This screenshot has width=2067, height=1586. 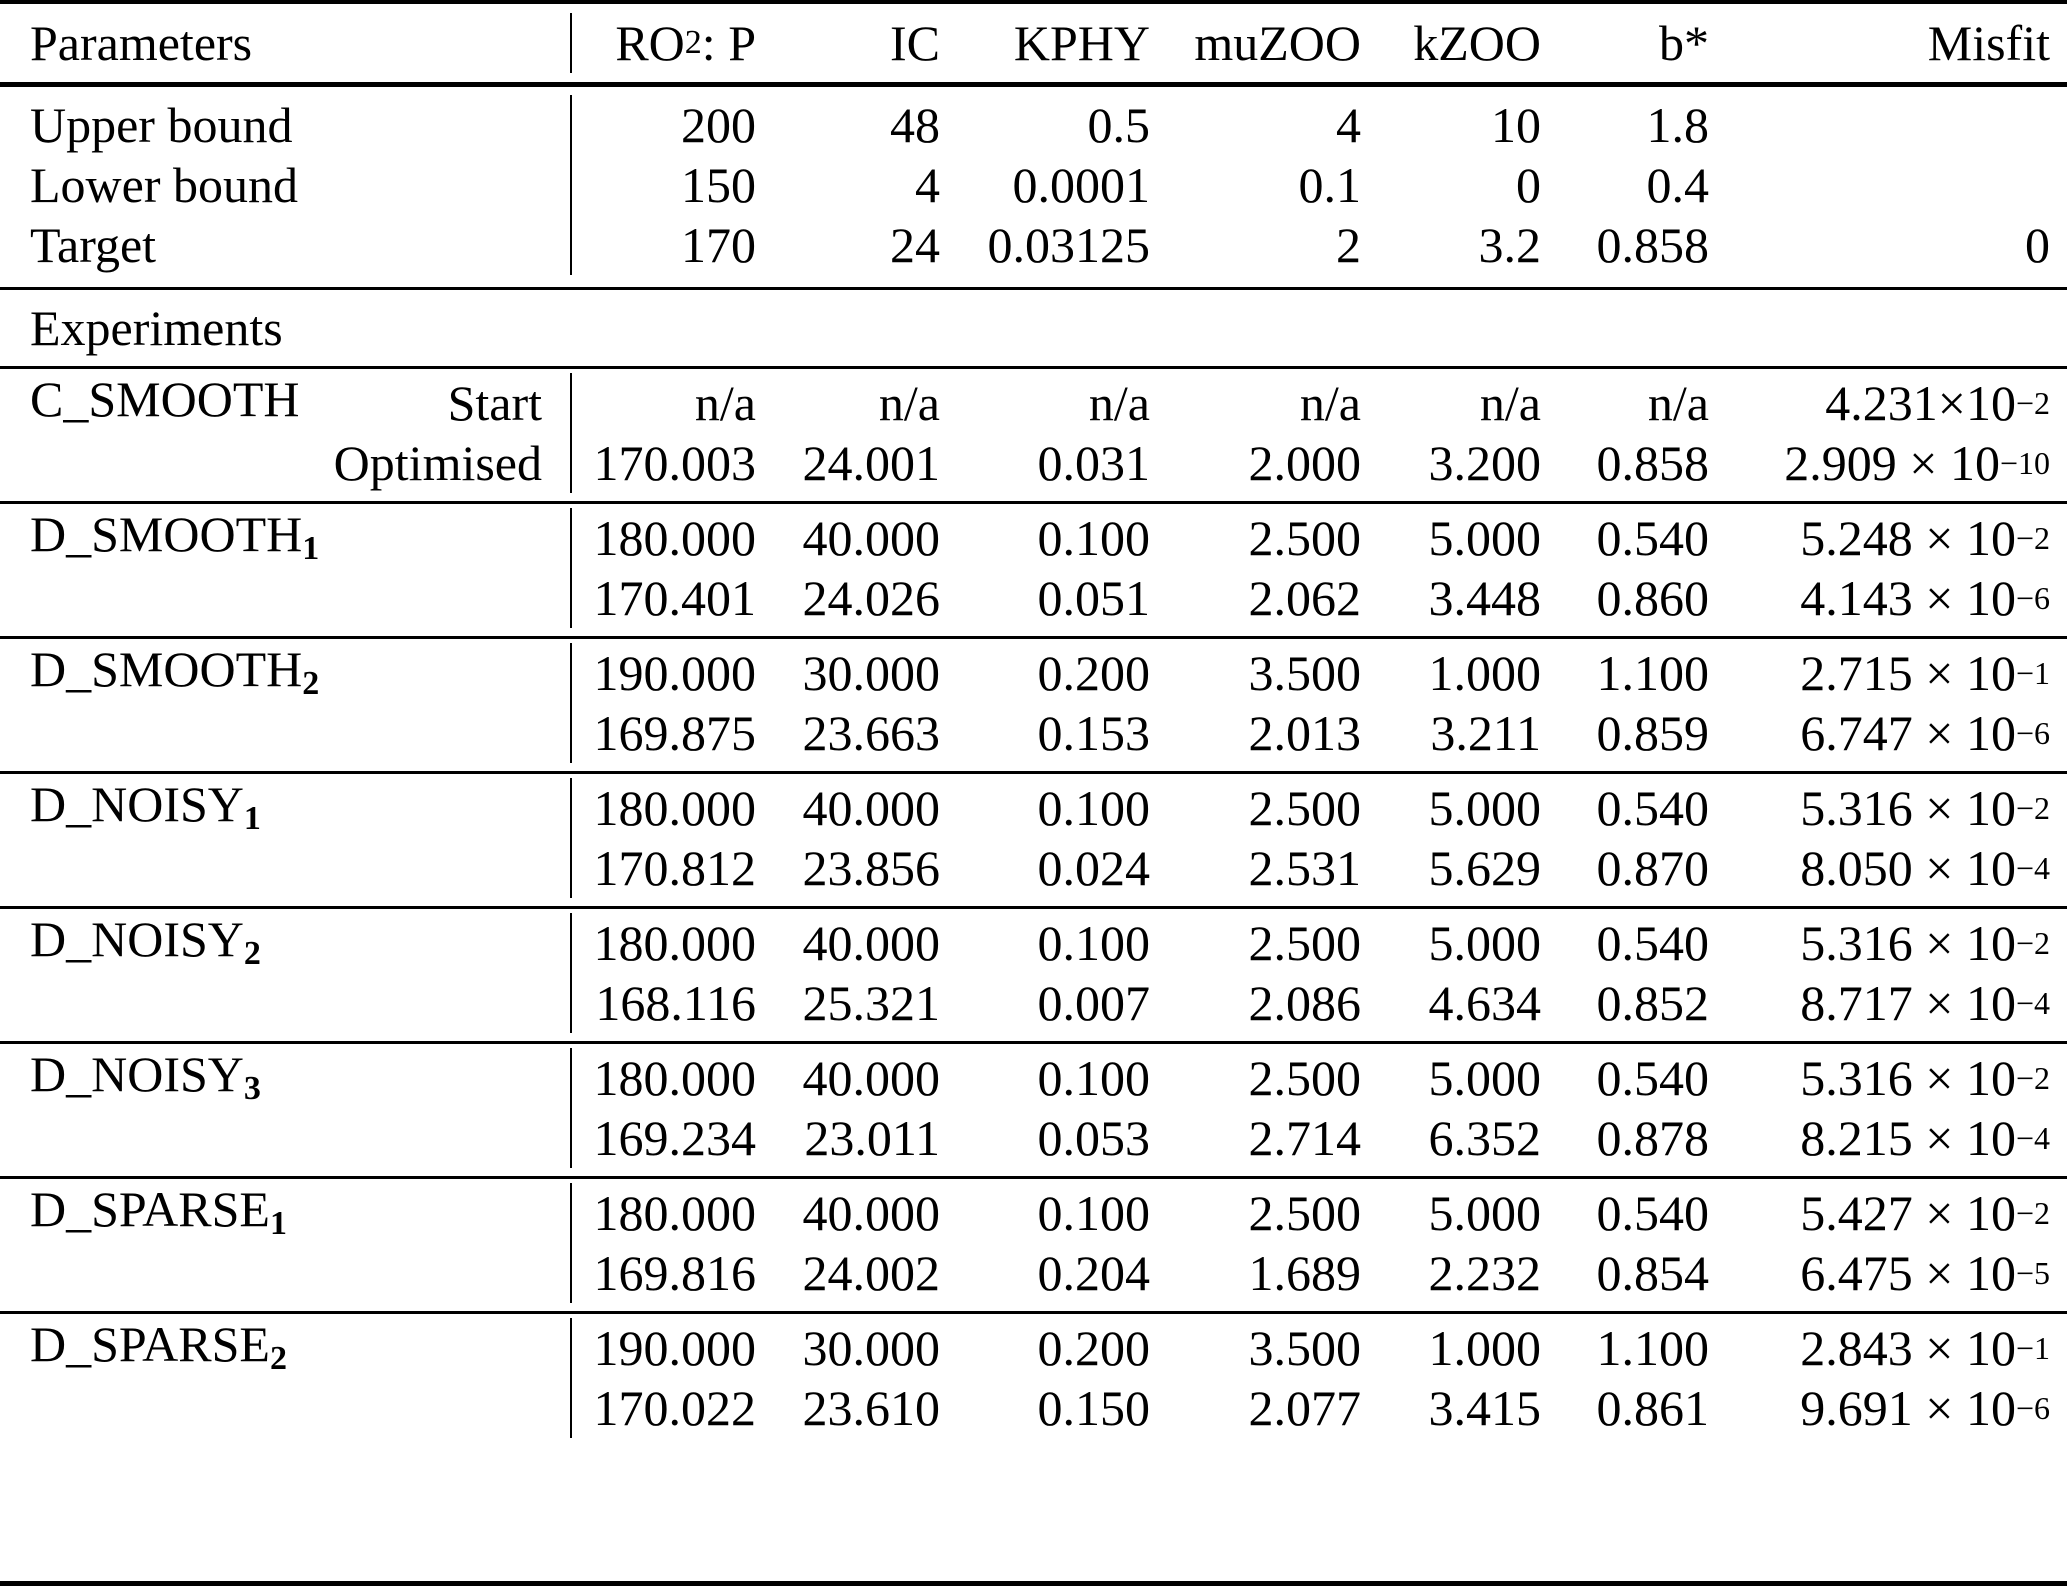 I want to click on col-header-muzoo: muZOO, so click(x=1277, y=43).